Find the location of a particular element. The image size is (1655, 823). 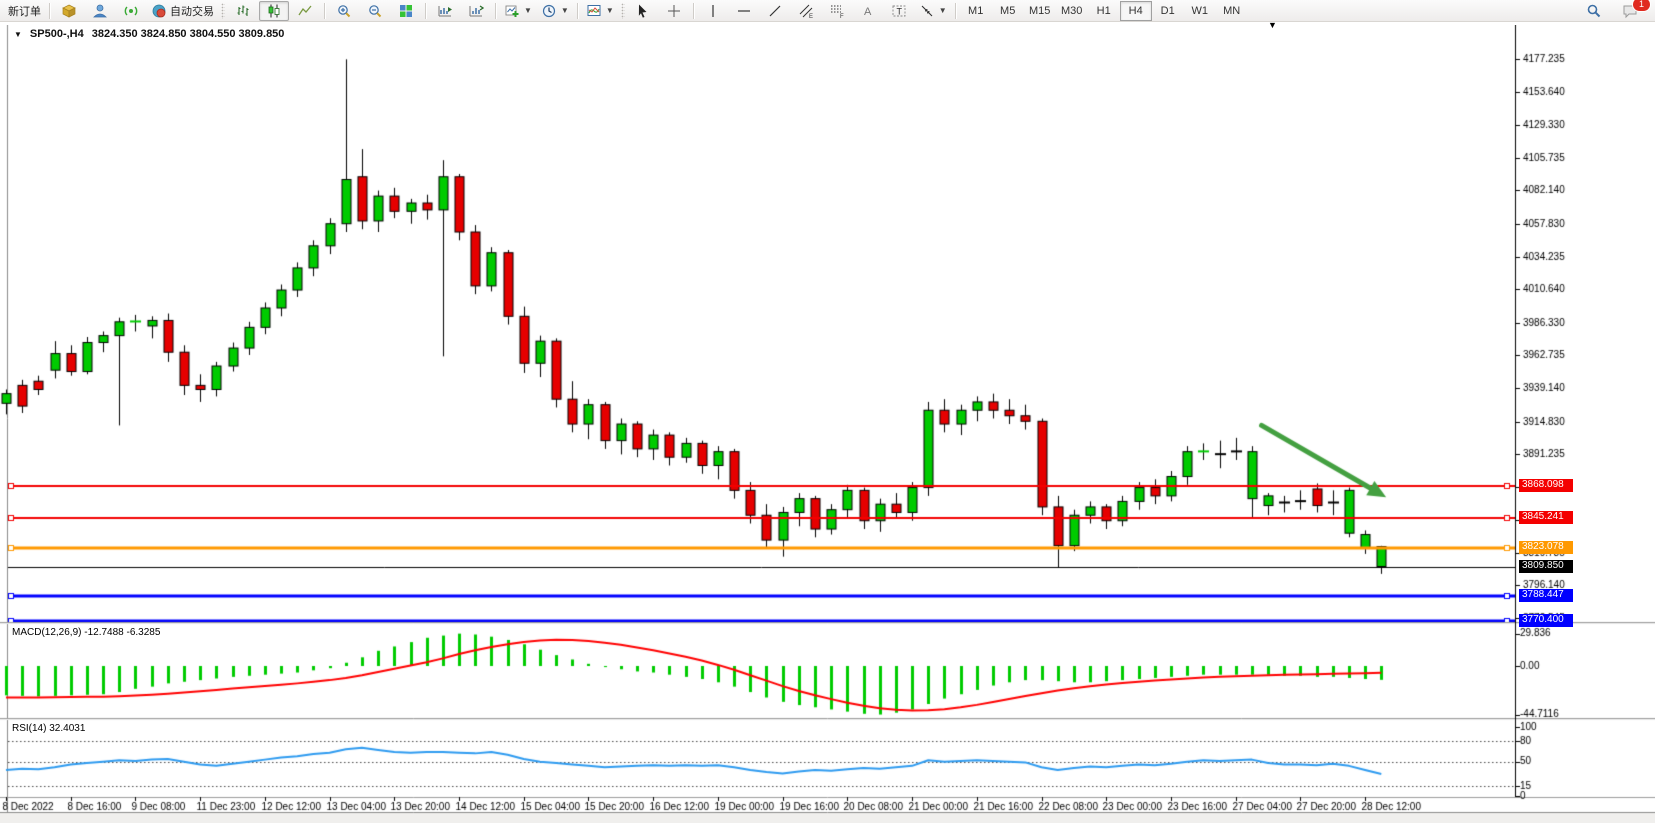

cursor-tool-button is located at coordinates (643, 11).